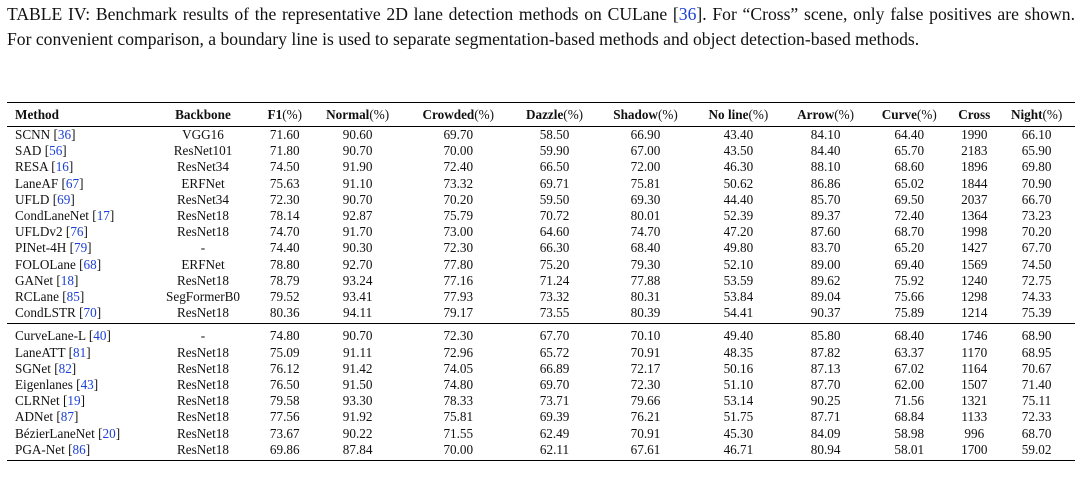 The image size is (1080, 483). I want to click on method-name: FOLOLane, so click(45, 264).